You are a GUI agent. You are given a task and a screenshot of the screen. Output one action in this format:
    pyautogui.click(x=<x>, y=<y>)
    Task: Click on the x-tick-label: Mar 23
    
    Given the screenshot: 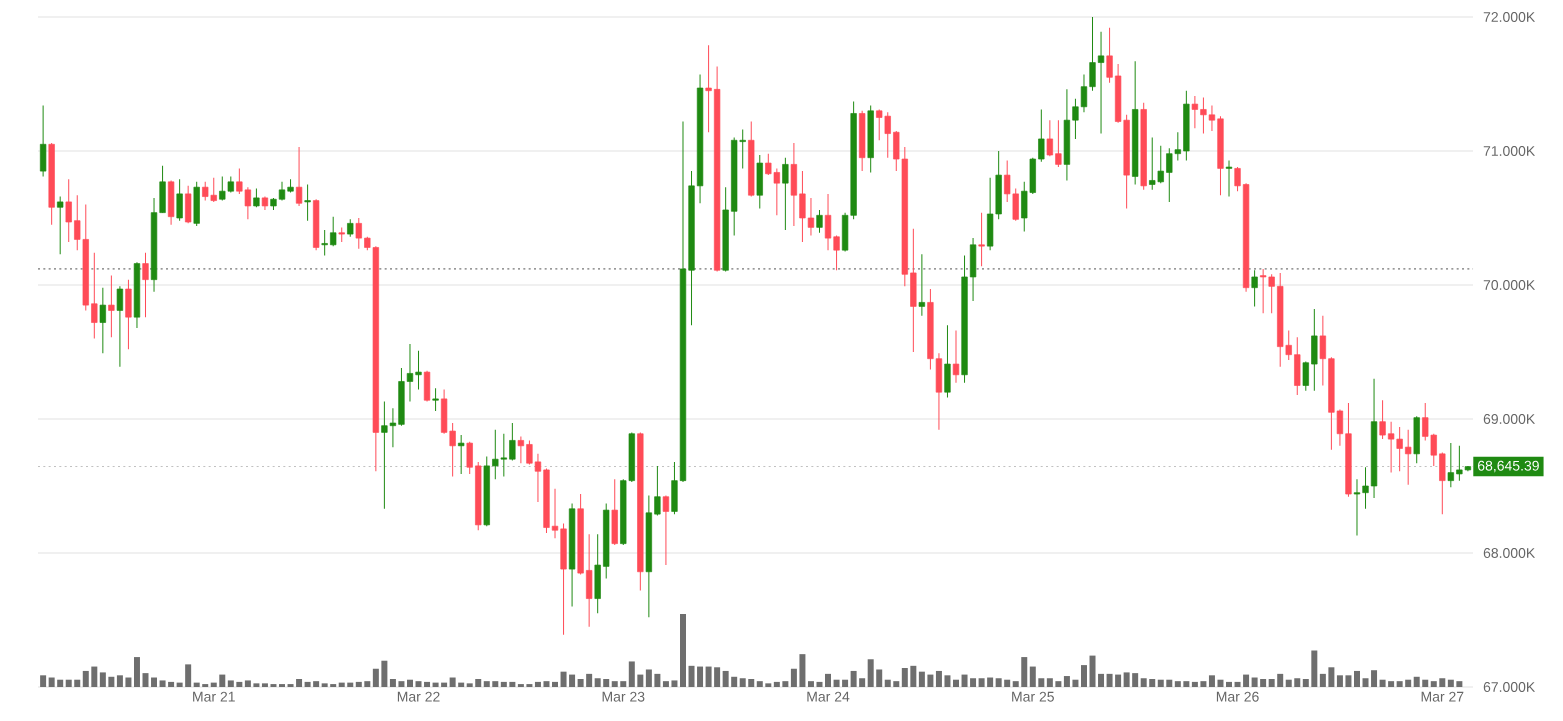 What is the action you would take?
    pyautogui.click(x=623, y=696)
    